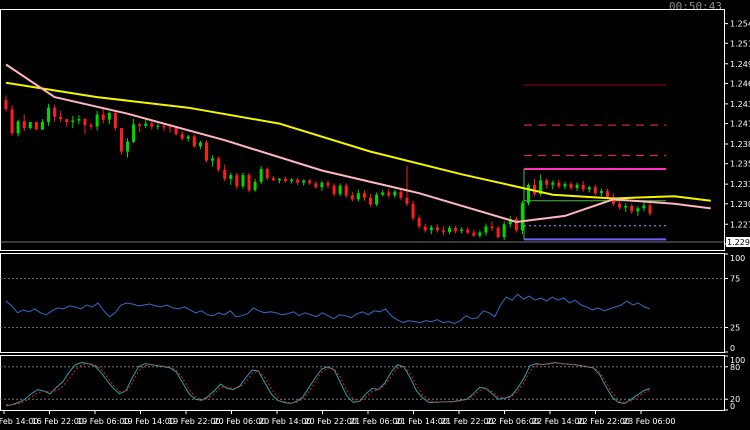 The image size is (750, 430). I want to click on time-tick-label: 19 Feb 06:00, so click(103, 421).